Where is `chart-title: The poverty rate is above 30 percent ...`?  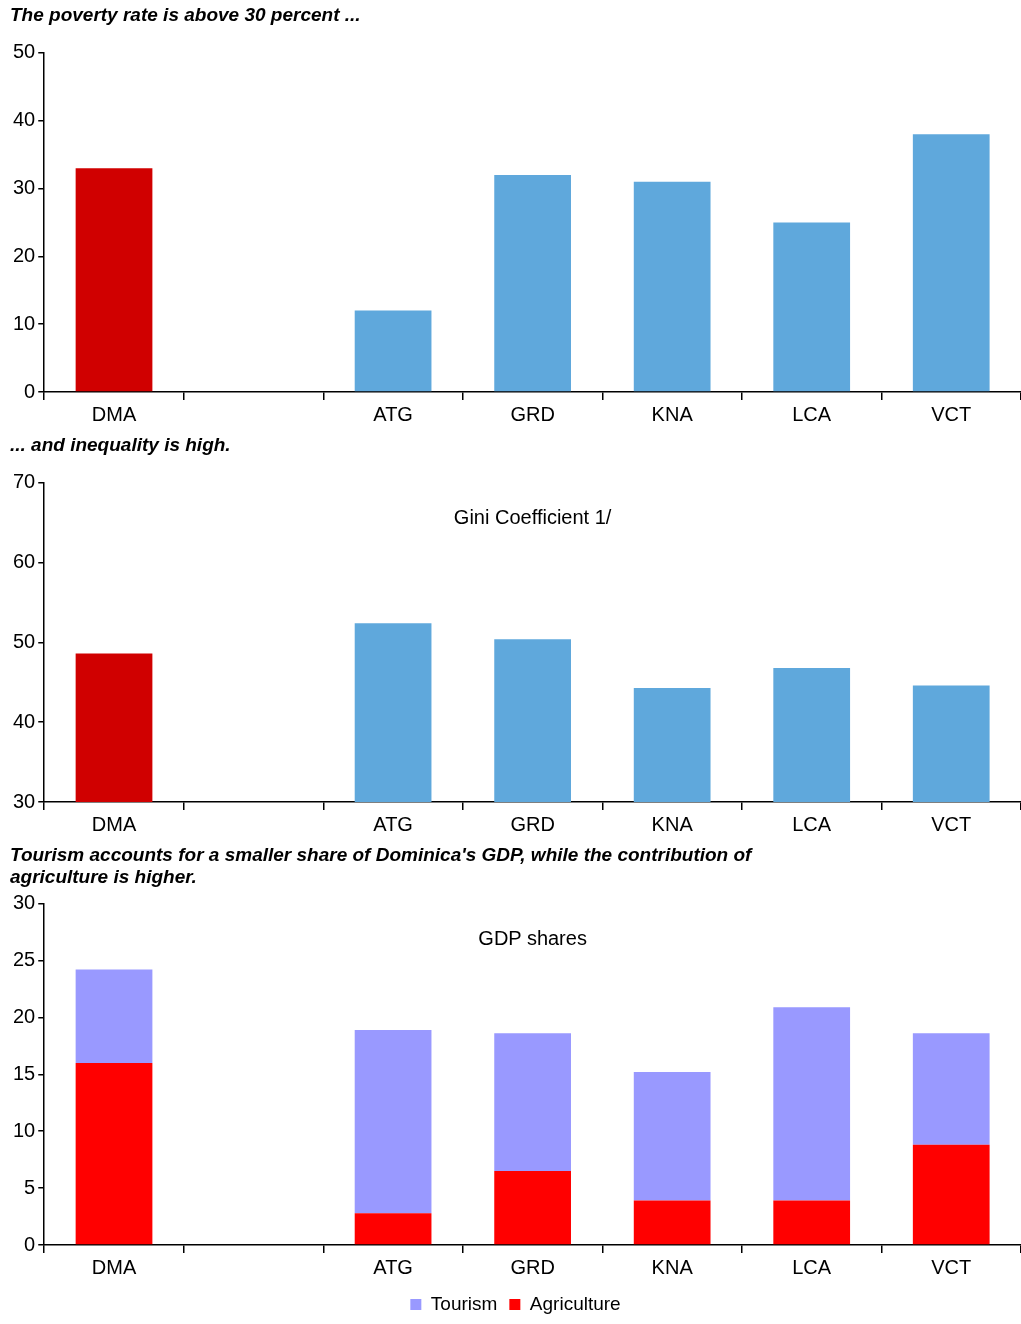 chart-title: The poverty rate is above 30 percent ... is located at coordinates (185, 14).